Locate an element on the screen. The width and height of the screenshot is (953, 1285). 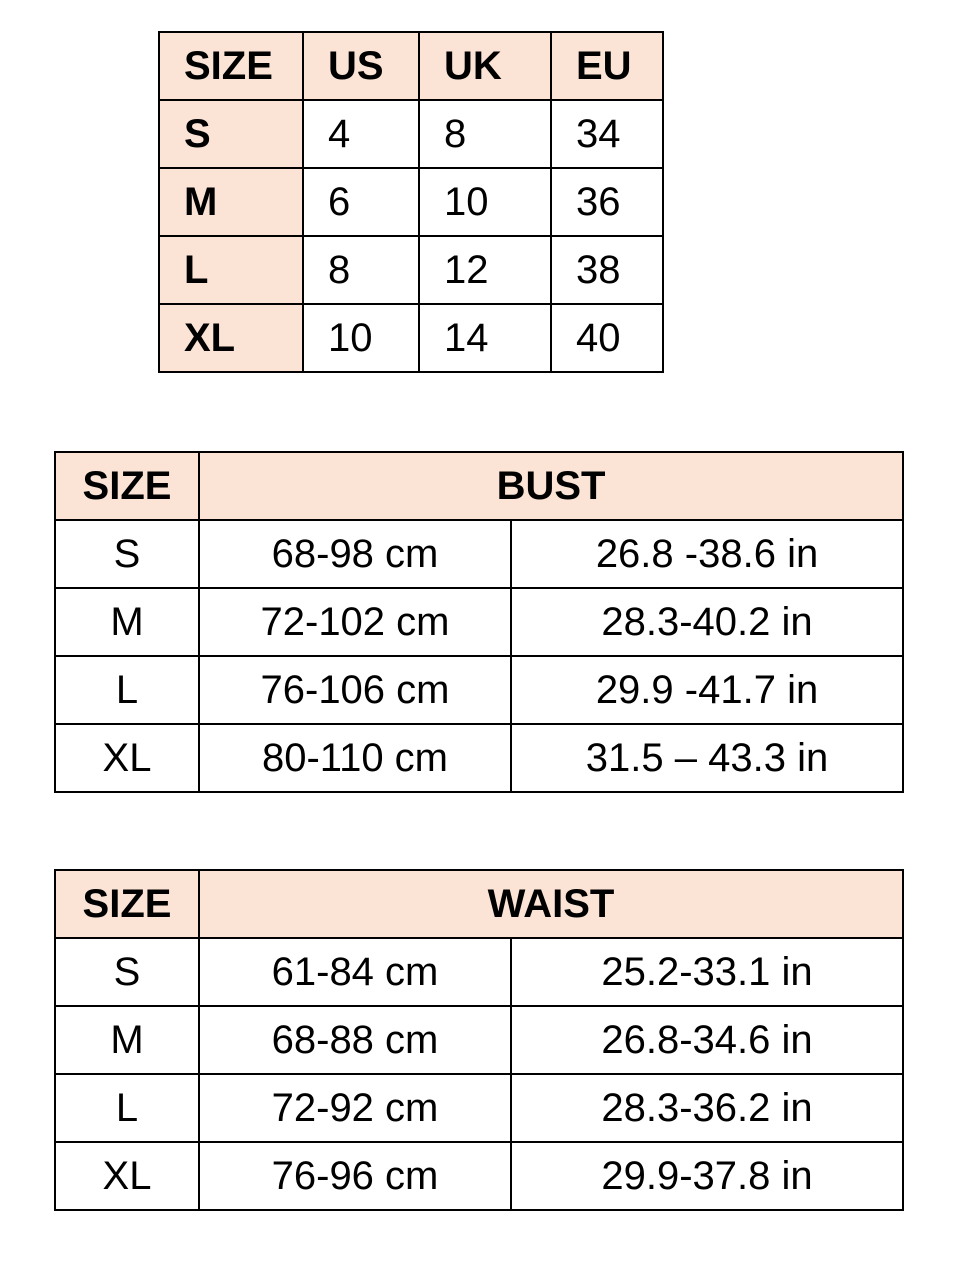
in-cell: 28.3-36.2 in is located at coordinates (707, 1108).